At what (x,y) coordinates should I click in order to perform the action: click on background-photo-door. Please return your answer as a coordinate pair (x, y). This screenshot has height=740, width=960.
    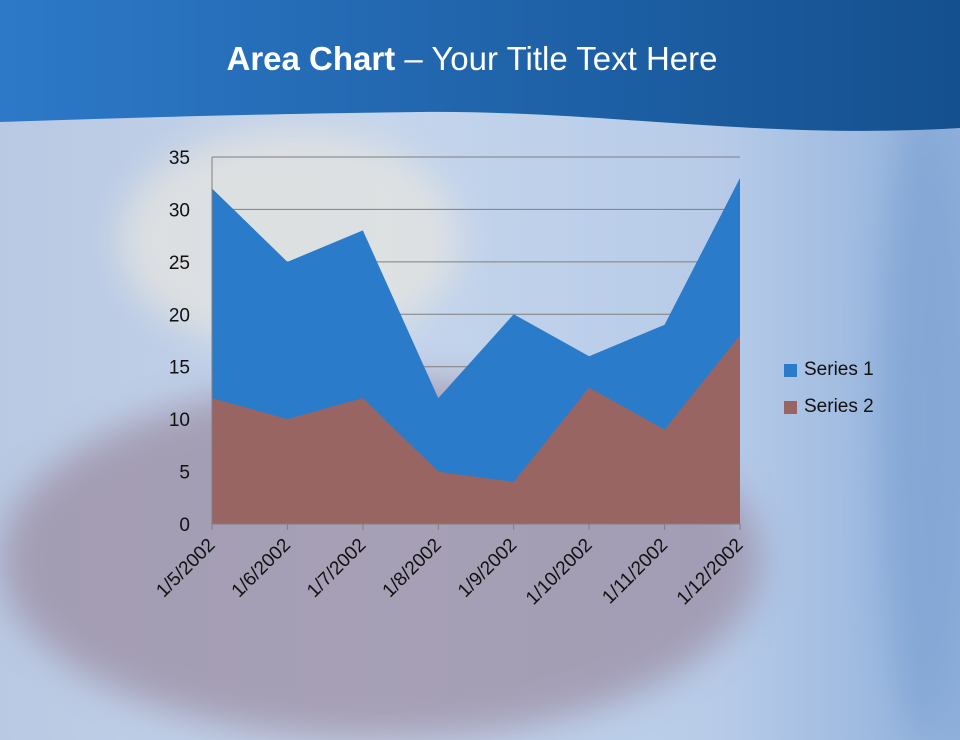
    Looking at the image, I should click on (920, 420).